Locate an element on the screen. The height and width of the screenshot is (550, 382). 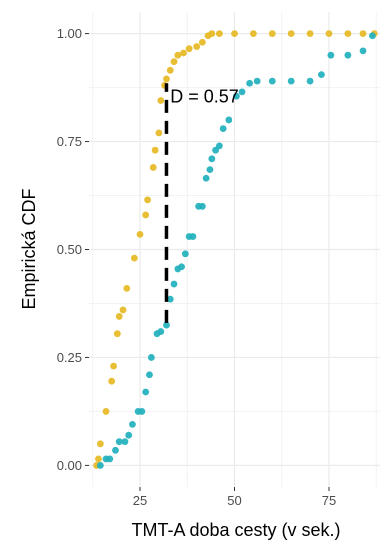
y-tick-label: 0.75 is located at coordinates (69, 141).